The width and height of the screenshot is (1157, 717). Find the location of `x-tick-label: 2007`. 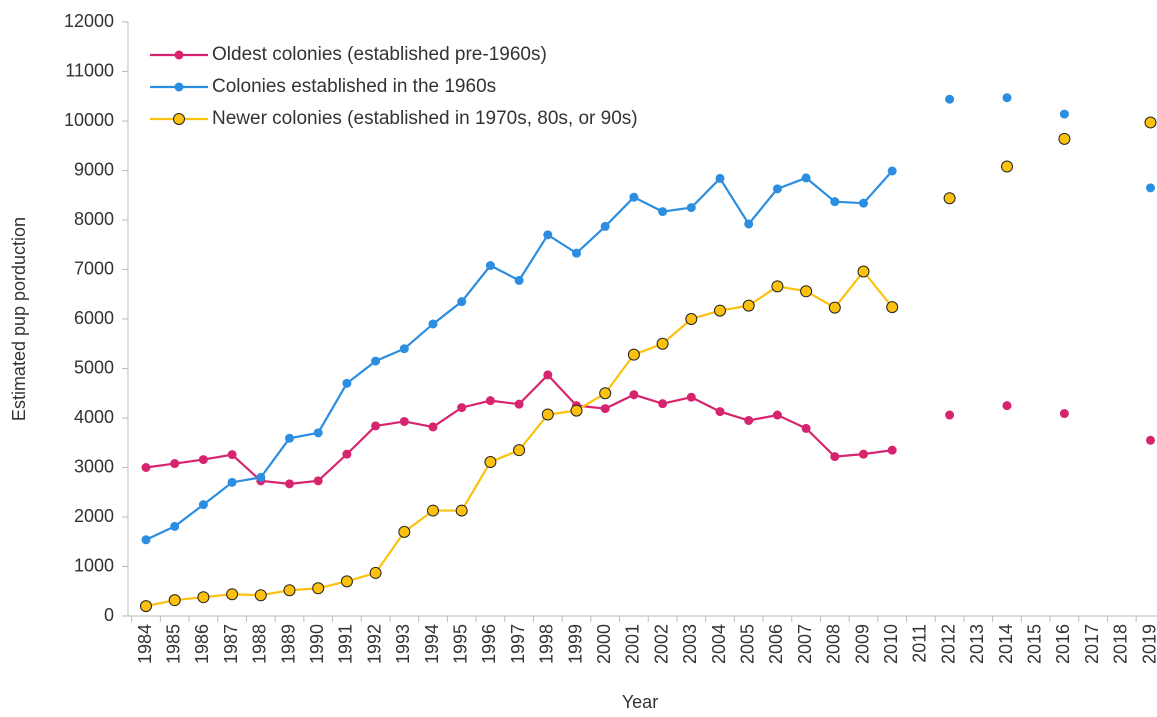

x-tick-label: 2007 is located at coordinates (805, 644).